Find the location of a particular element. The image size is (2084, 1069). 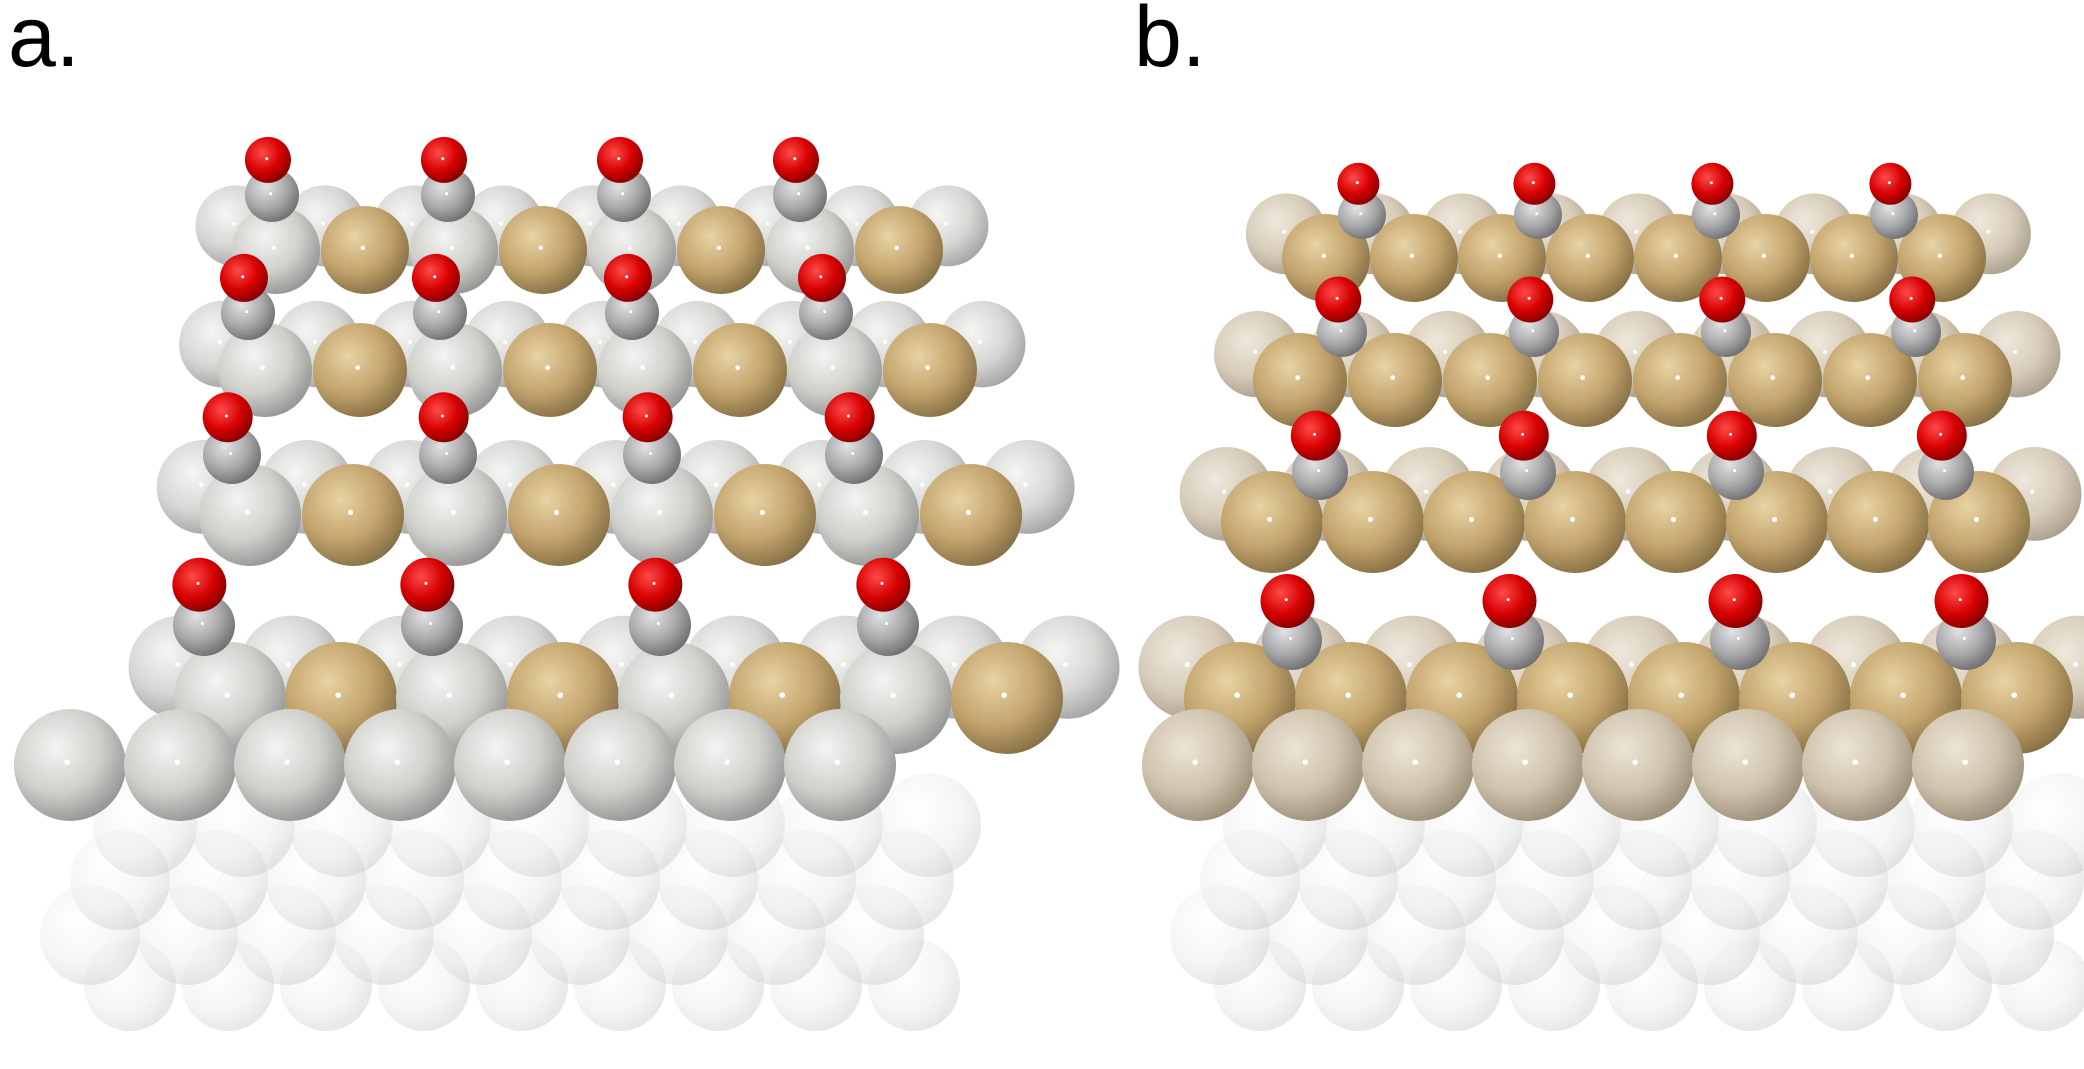

panel-label-a: a. is located at coordinates (44, 42).